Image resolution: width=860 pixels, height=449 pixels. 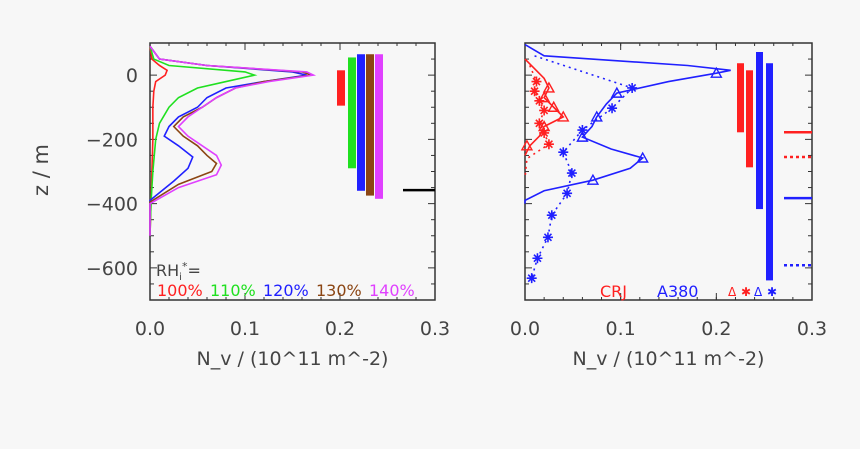 I want to click on legend-title-part: RH, so click(x=167, y=270).